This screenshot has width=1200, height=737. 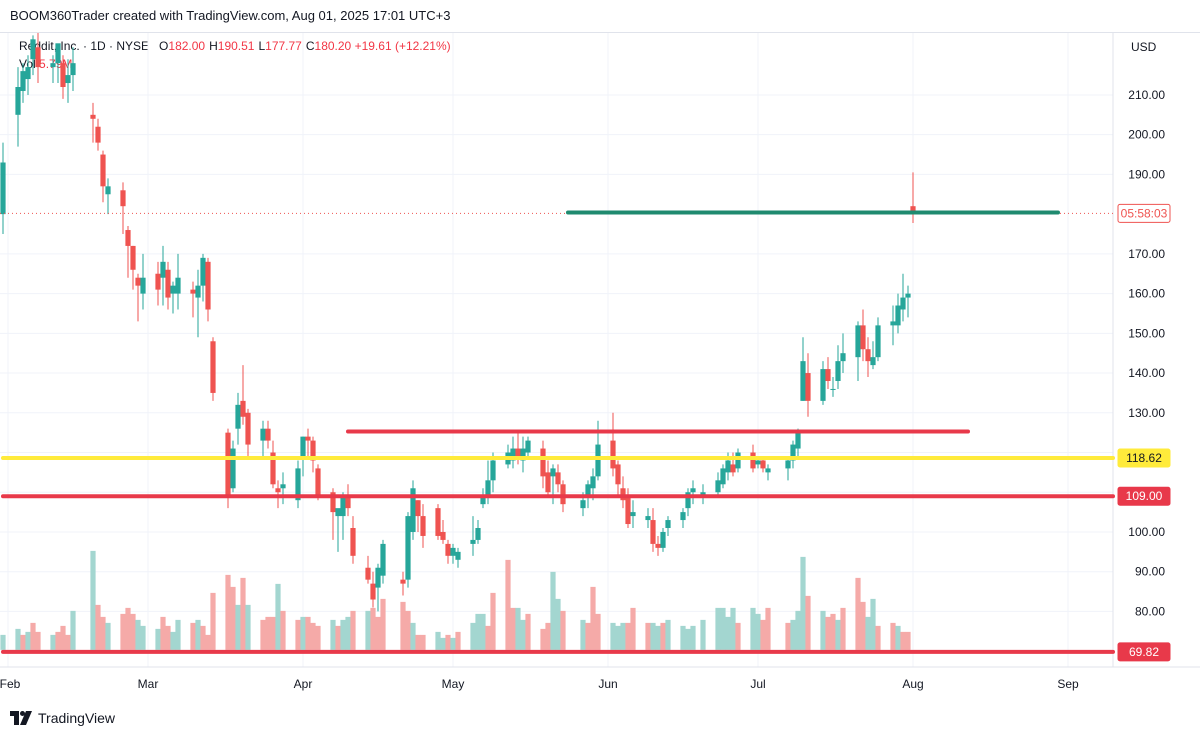 What do you see at coordinates (1146, 174) in the screenshot?
I see `y-tick-label: 190.00` at bounding box center [1146, 174].